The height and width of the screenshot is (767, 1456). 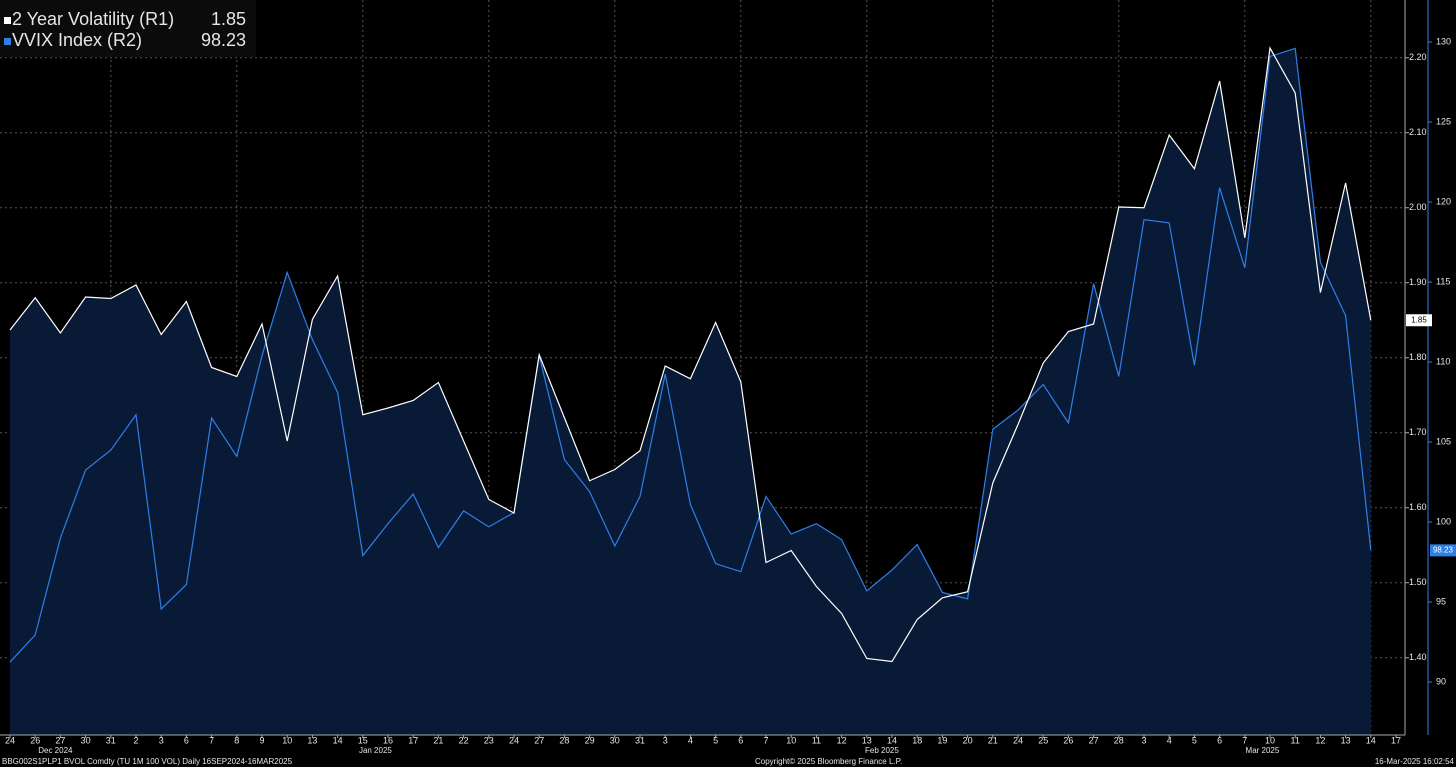 What do you see at coordinates (968, 740) in the screenshot?
I see `x-tick-label: 20` at bounding box center [968, 740].